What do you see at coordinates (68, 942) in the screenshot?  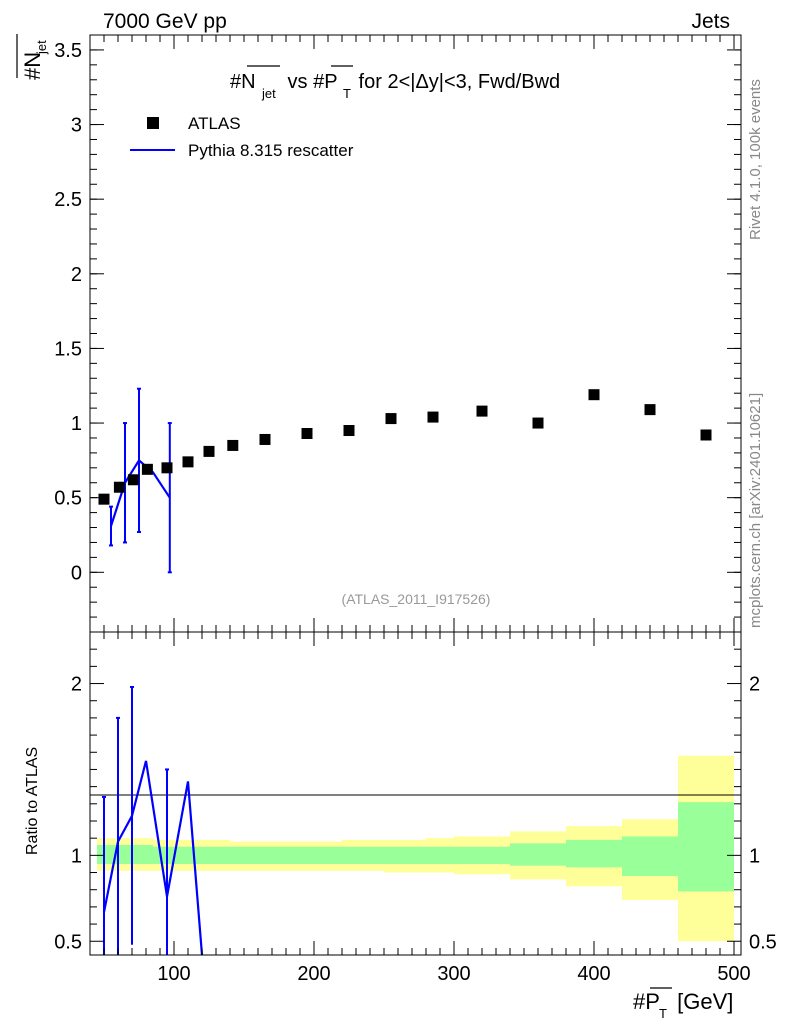 I see `ratio-ytick-label: 0.5` at bounding box center [68, 942].